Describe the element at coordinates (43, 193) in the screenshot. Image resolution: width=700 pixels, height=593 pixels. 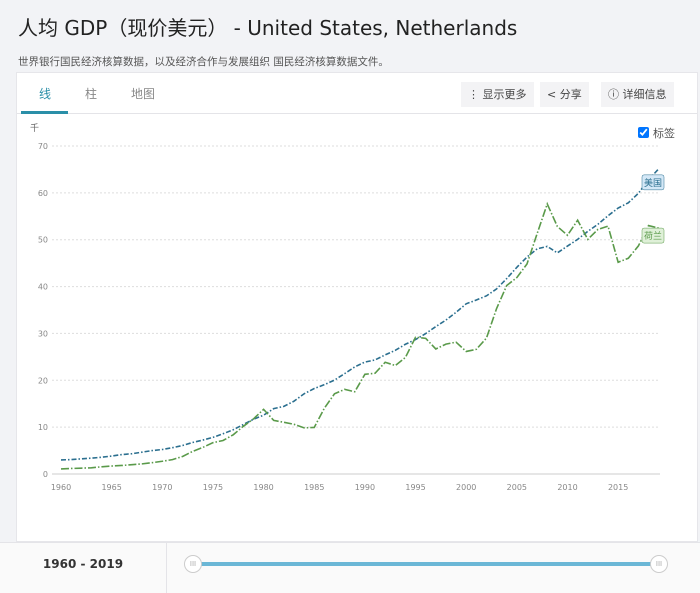
I see `y-tick-label: 60` at that location.